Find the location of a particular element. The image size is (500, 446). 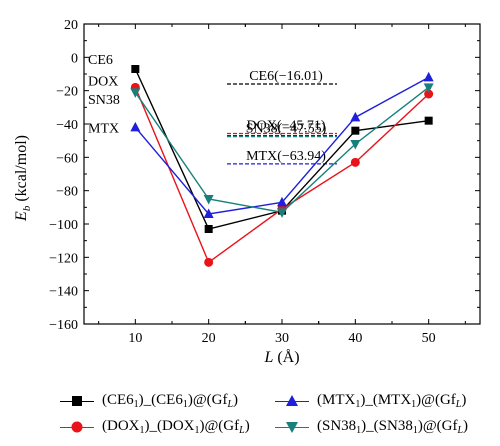

x-axis-label: L (Å) is located at coordinates (281, 357).